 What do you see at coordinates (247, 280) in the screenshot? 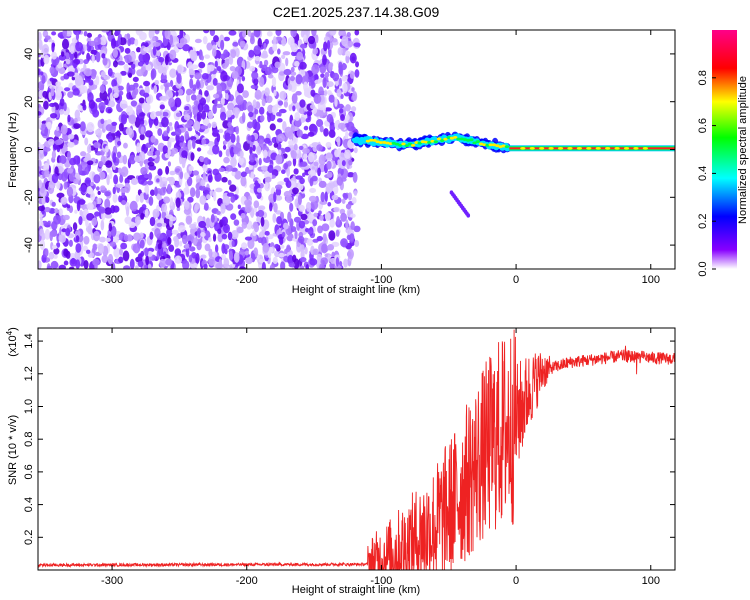
I see `xtick-label: -200` at bounding box center [247, 280].